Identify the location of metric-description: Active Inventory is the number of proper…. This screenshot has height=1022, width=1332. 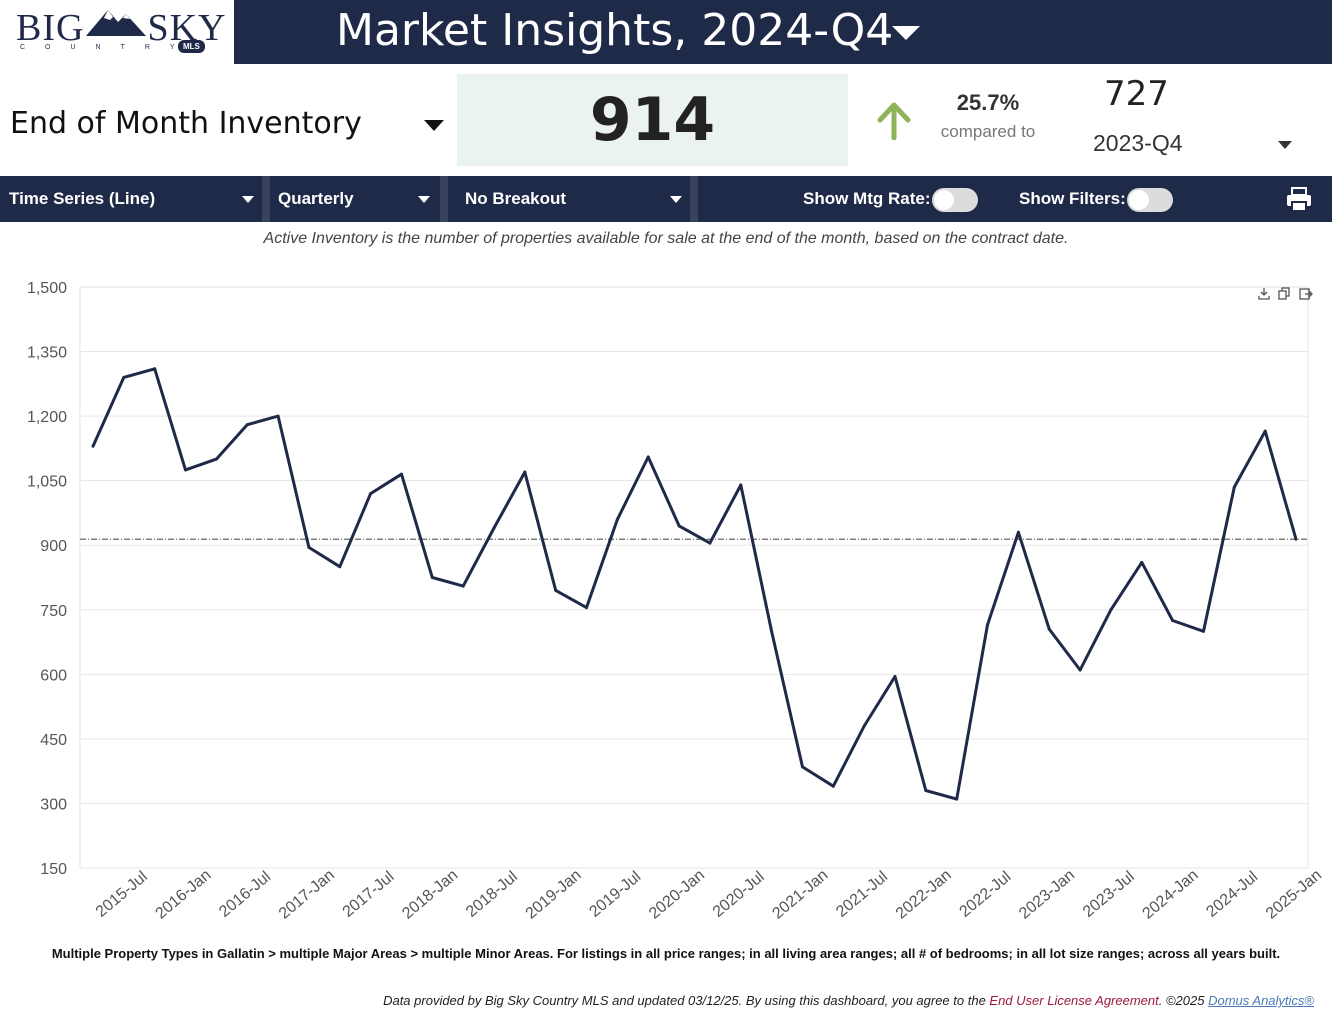
(666, 238).